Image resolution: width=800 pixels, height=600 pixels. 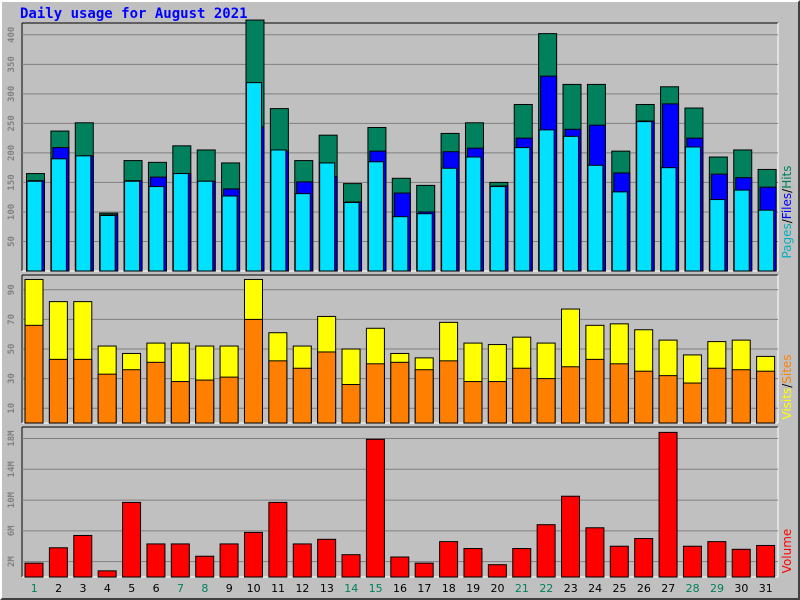 I want to click on x-tick-label: 3, so click(x=82, y=588).